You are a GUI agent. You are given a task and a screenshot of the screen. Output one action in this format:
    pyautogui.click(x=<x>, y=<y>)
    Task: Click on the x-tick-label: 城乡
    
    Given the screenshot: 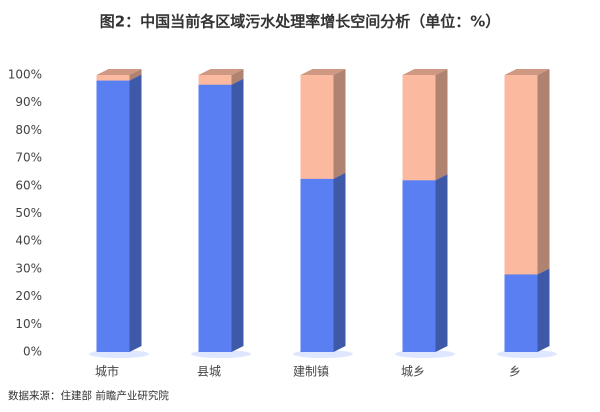 What is the action you would take?
    pyautogui.click(x=413, y=372)
    